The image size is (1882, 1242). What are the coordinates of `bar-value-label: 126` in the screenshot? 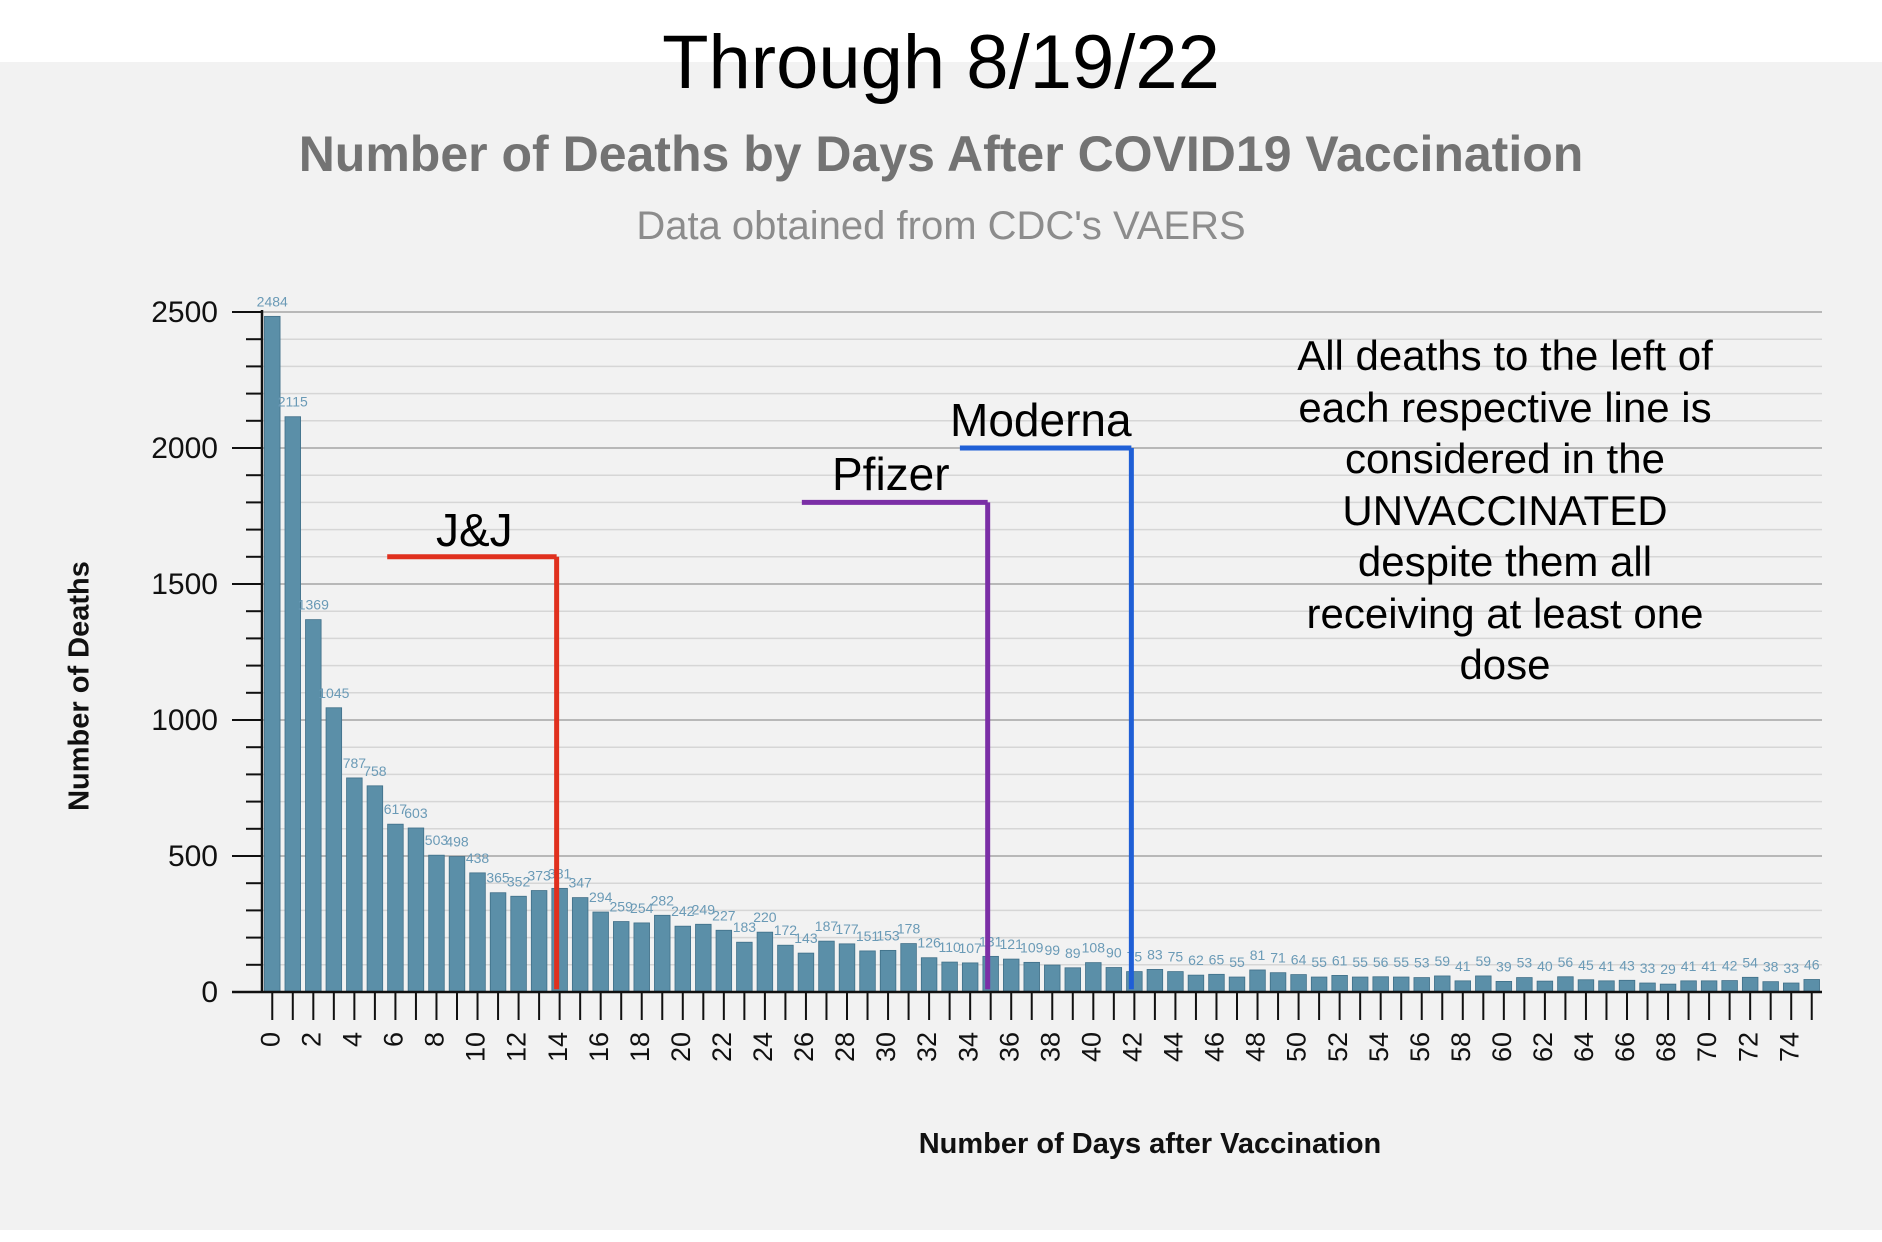 It's located at (929, 943).